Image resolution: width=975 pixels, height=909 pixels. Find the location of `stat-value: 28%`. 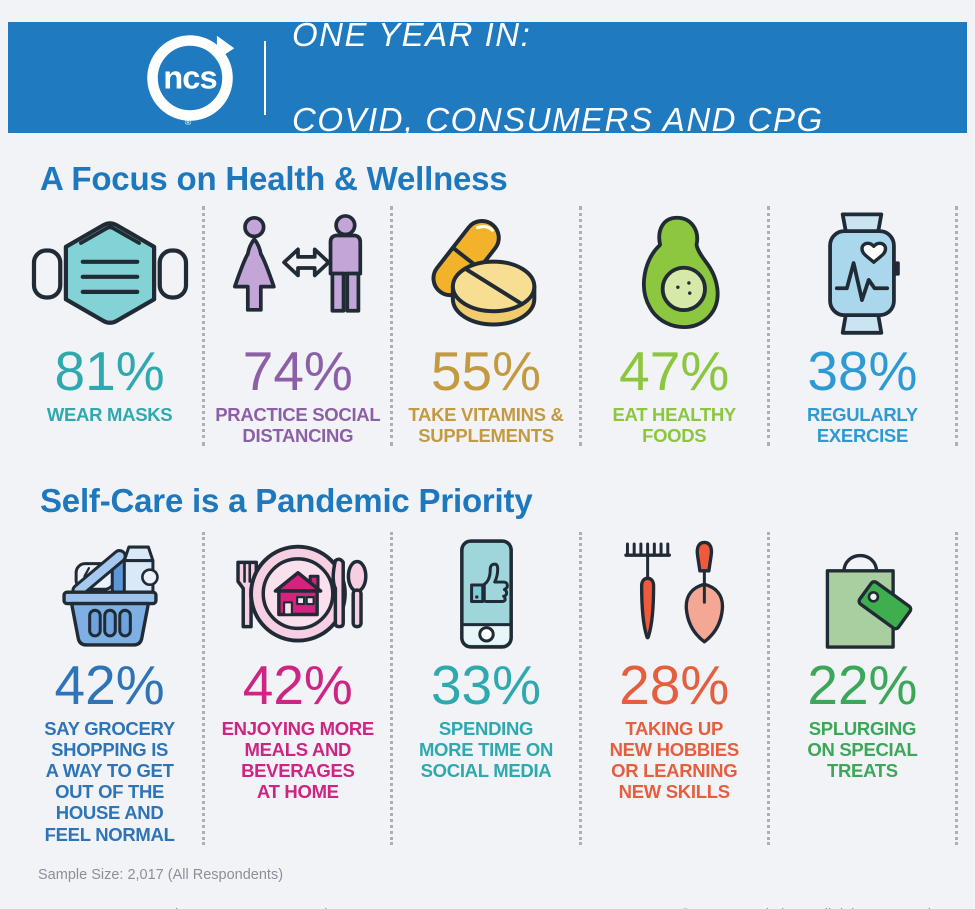

stat-value: 28% is located at coordinates (674, 685).